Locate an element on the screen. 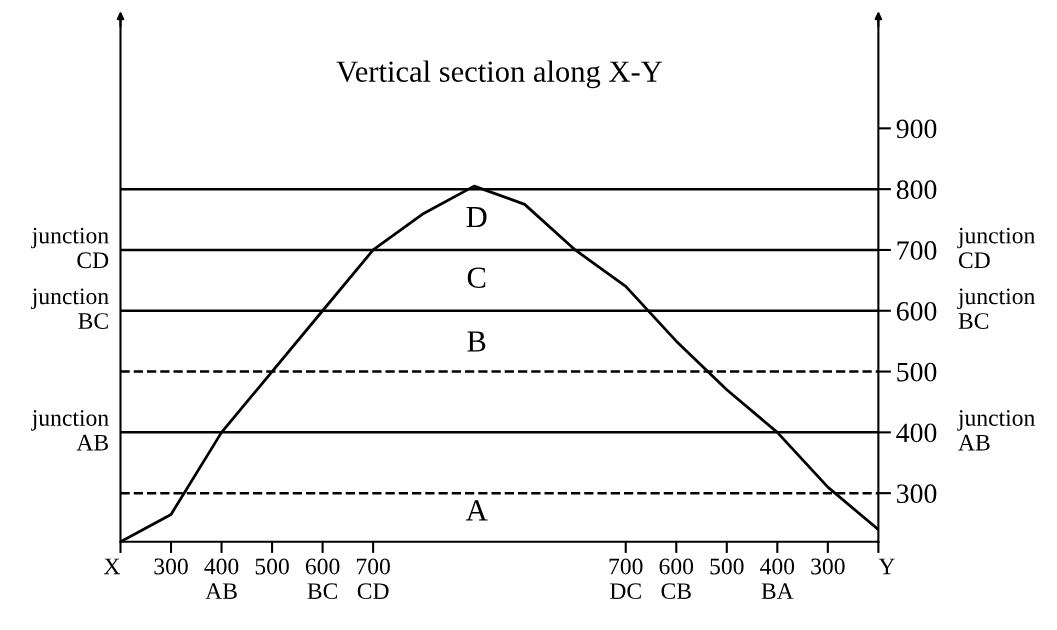  y-tick-label: 300 is located at coordinates (917, 494).